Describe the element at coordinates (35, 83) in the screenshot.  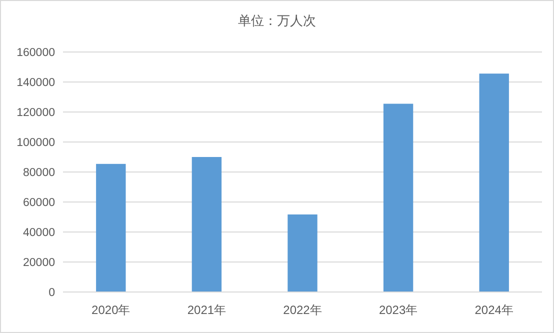
I see `y-tick-label: 140000` at that location.